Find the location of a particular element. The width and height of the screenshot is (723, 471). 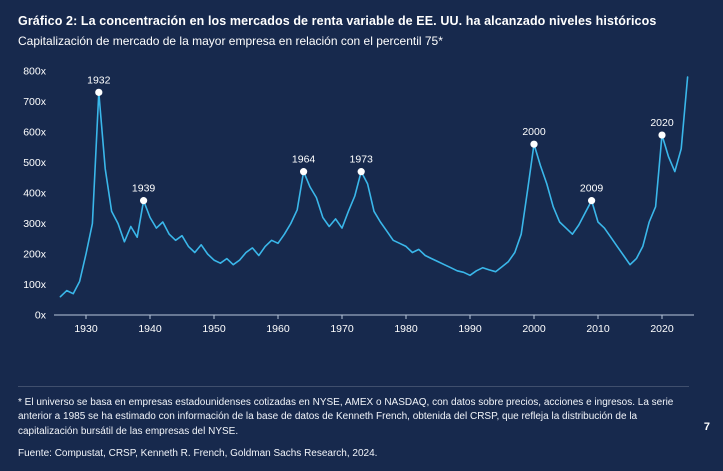

annotation-label: 1932 is located at coordinates (99, 81).